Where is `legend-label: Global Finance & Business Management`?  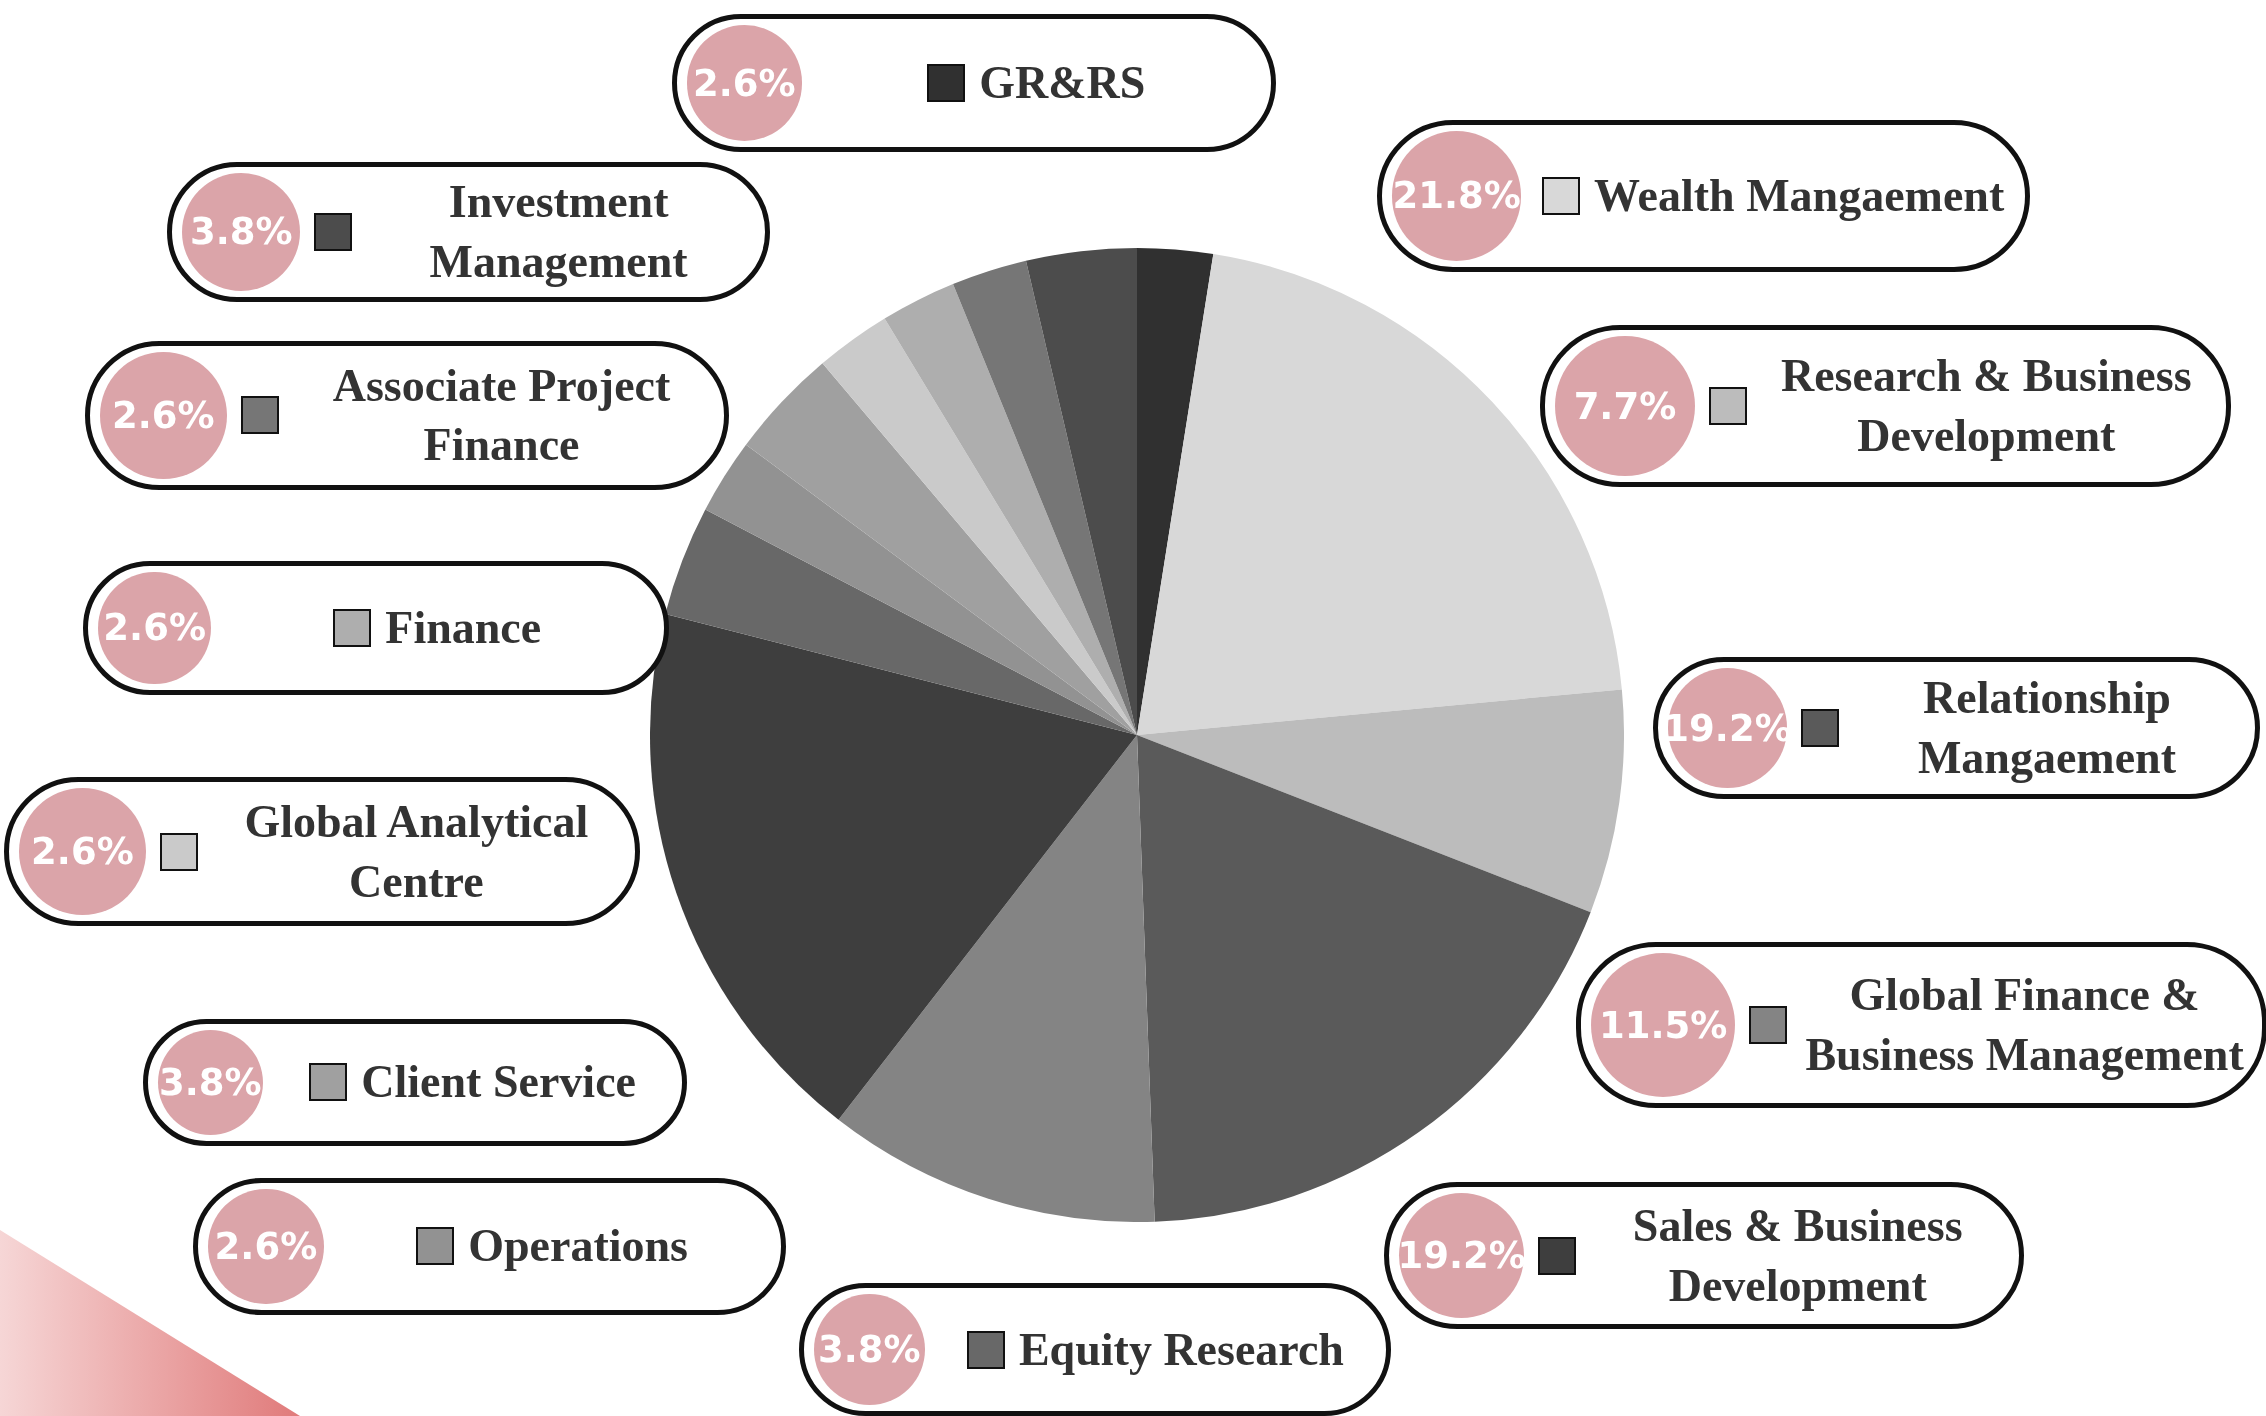 legend-label: Global Finance & Business Management is located at coordinates (2024, 1025).